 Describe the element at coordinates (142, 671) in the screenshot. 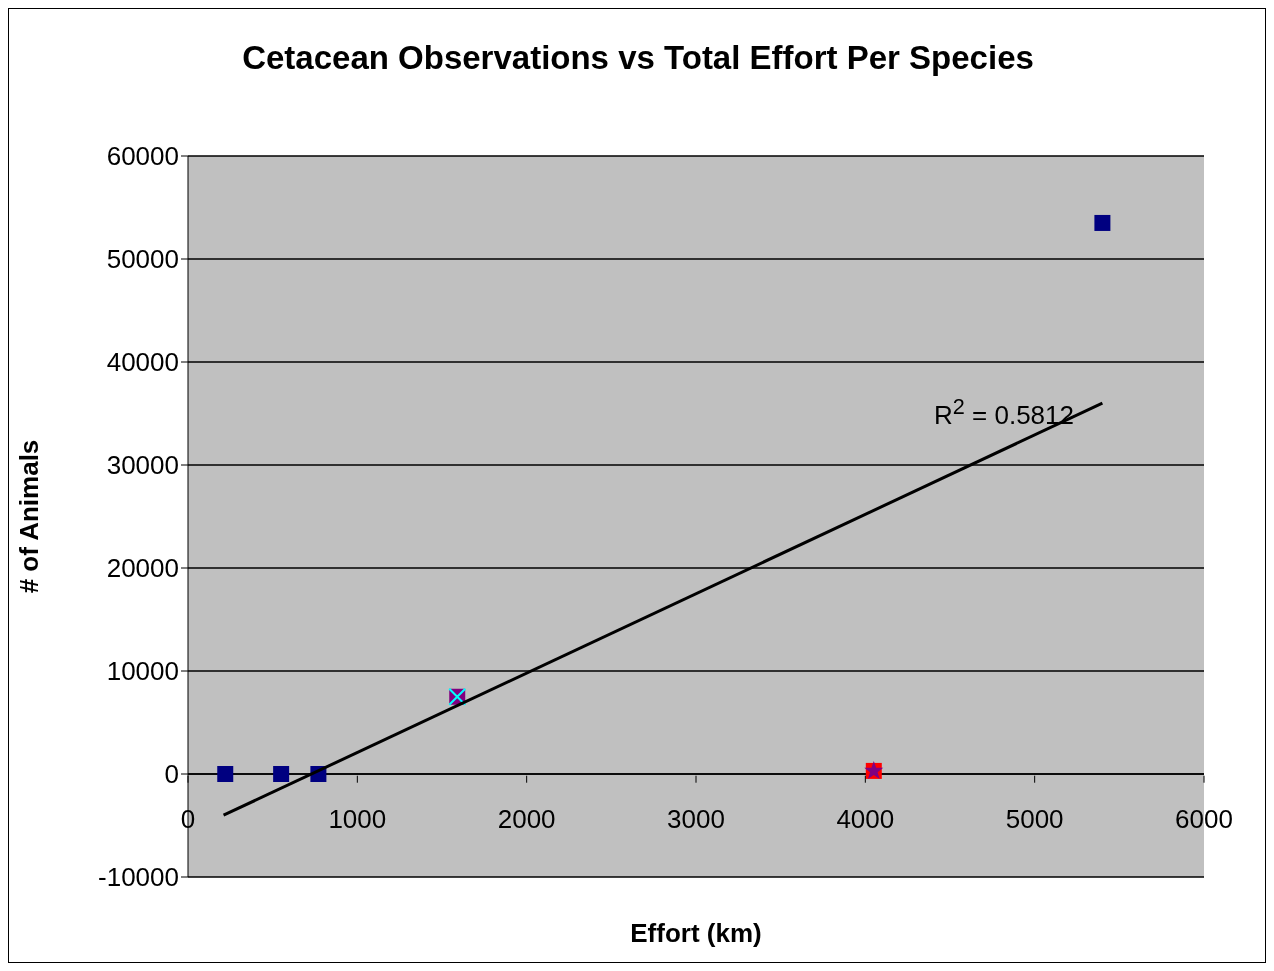

I see `y-tick-label: 10000` at that location.